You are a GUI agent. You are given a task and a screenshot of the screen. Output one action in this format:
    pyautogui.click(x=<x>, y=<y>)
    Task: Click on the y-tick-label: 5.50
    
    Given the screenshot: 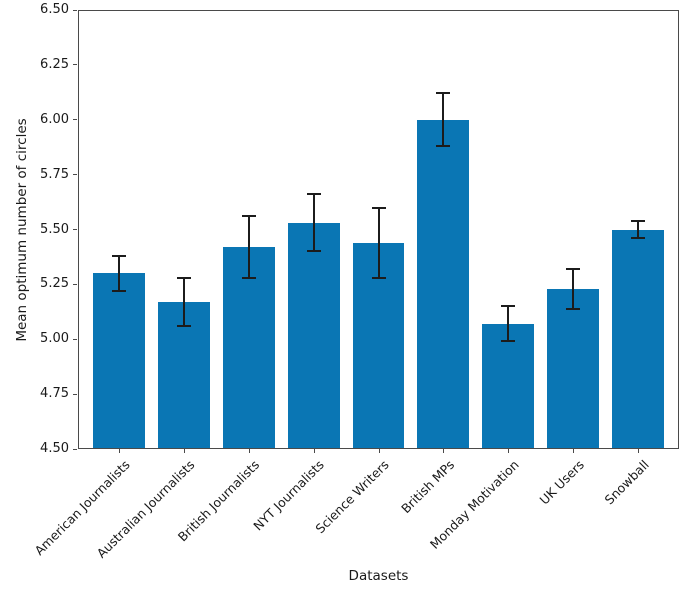 What is the action you would take?
    pyautogui.click(x=54, y=229)
    